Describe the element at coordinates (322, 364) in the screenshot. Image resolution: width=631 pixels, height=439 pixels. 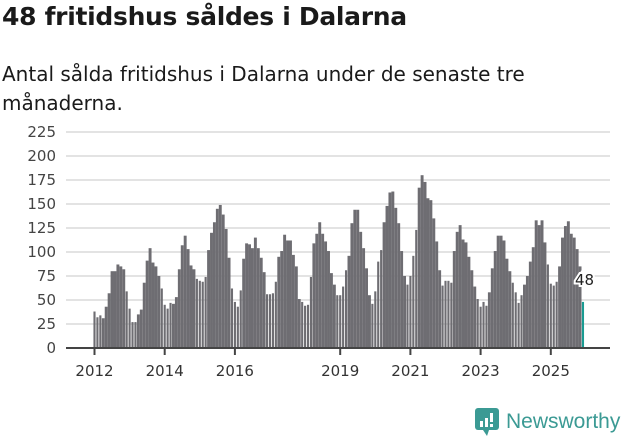
I see `x-axis: 2012 2014 2016 2019 2021 2023 2025` at that location.